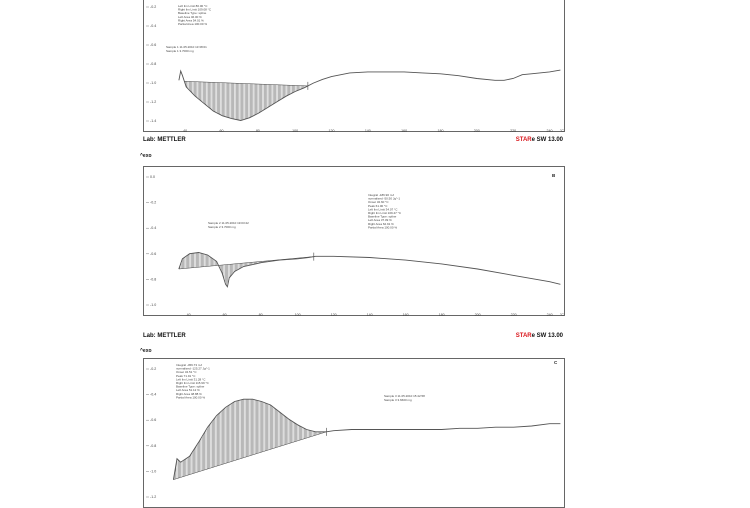 This screenshot has width=750, height=508. I want to click on annotation-line: Integral -186.90 mJ, so click(381, 195).